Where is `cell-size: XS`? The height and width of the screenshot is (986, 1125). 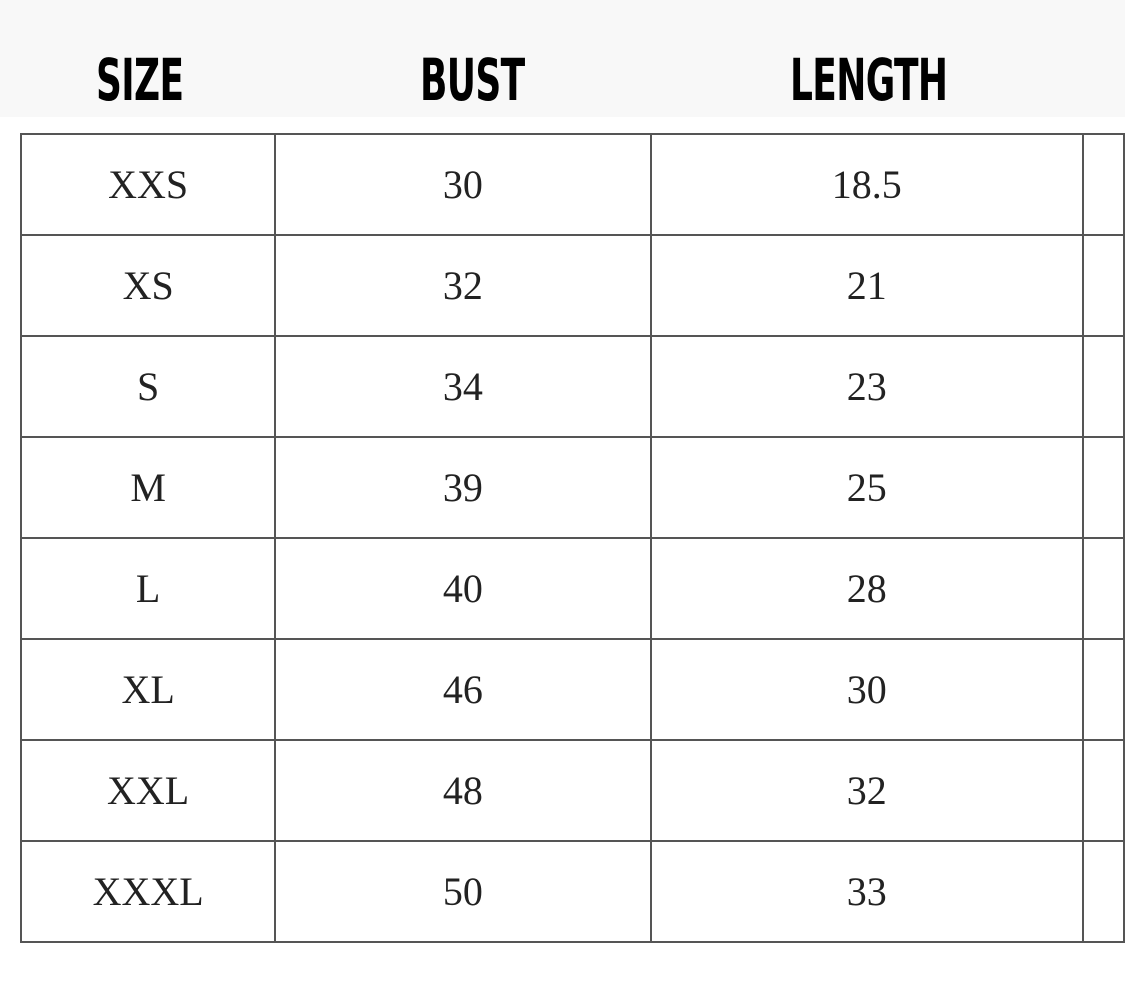
cell-size: XS is located at coordinates (148, 285).